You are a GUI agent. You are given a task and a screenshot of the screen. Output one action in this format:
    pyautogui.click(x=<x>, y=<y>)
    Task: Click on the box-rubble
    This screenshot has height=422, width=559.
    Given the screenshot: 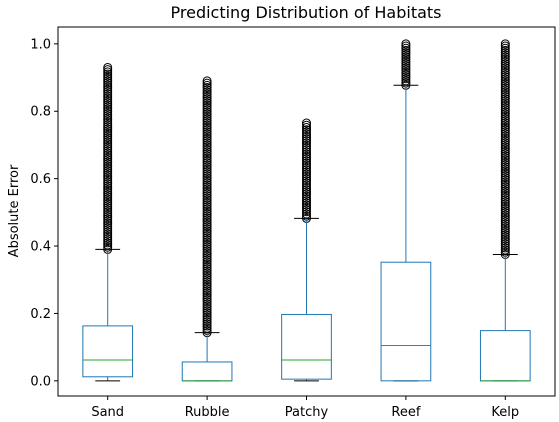 What is the action you would take?
    pyautogui.click(x=207, y=371)
    